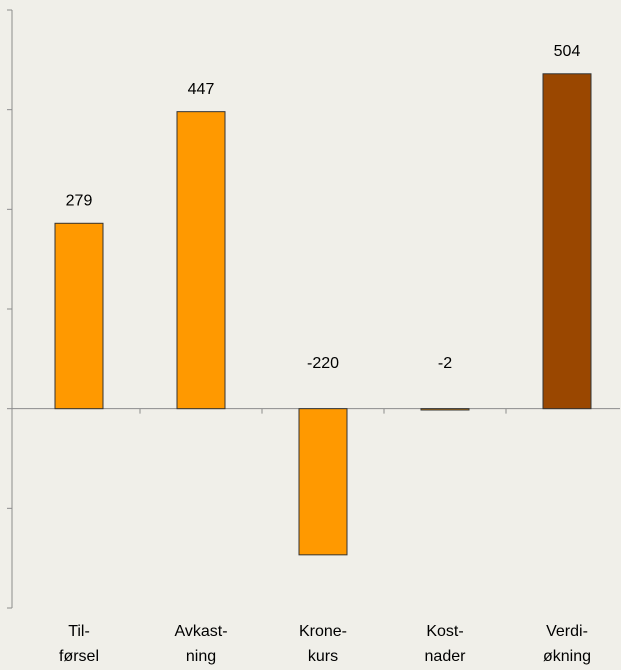 Image resolution: width=621 pixels, height=670 pixels. Describe the element at coordinates (567, 644) in the screenshot. I see `x-tick-label: Verdi-økning` at that location.